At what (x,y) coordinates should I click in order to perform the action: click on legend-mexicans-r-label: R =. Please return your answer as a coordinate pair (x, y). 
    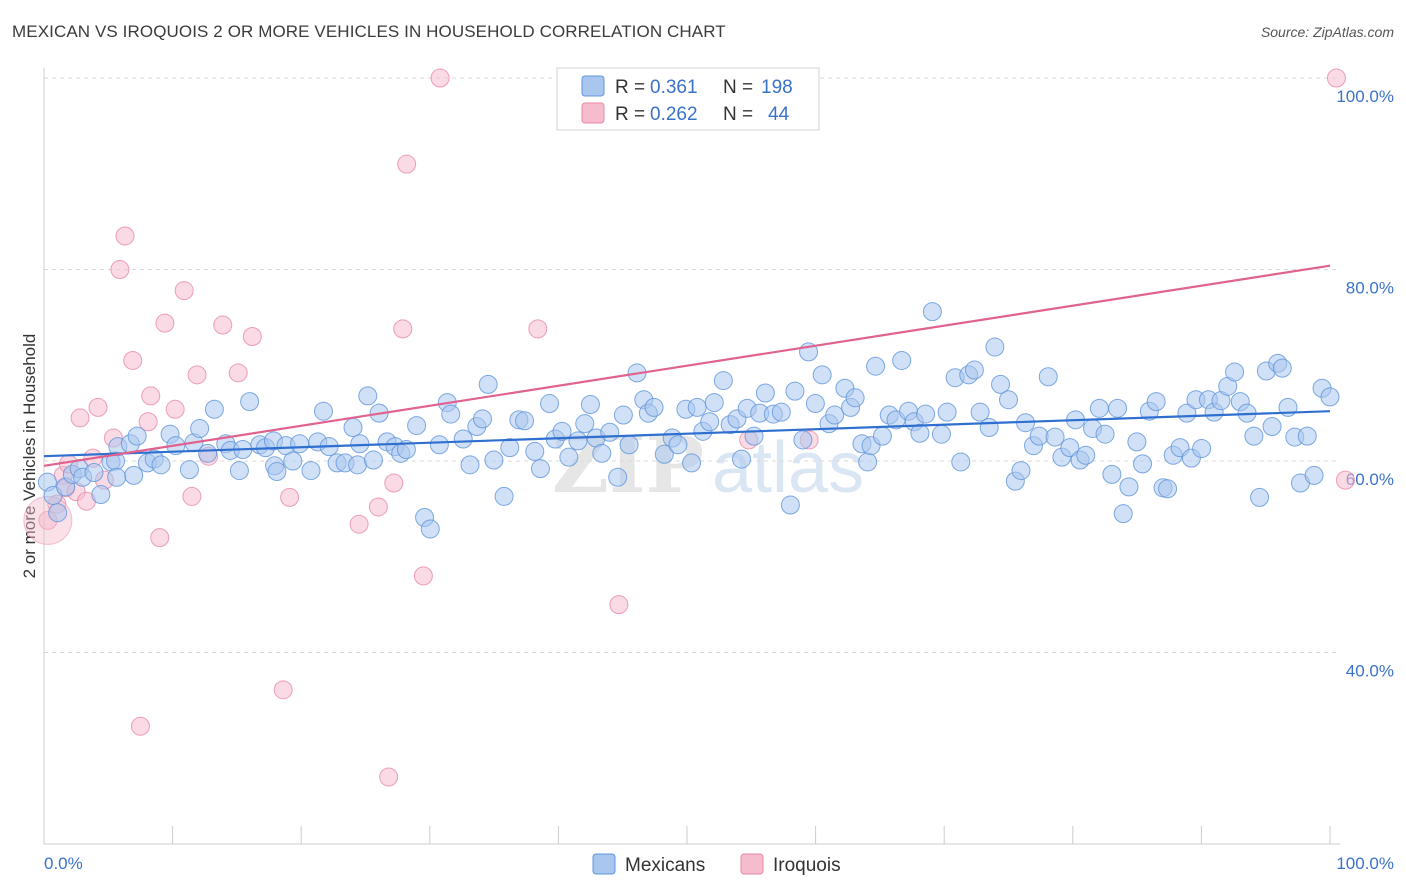
    Looking at the image, I should click on (630, 87).